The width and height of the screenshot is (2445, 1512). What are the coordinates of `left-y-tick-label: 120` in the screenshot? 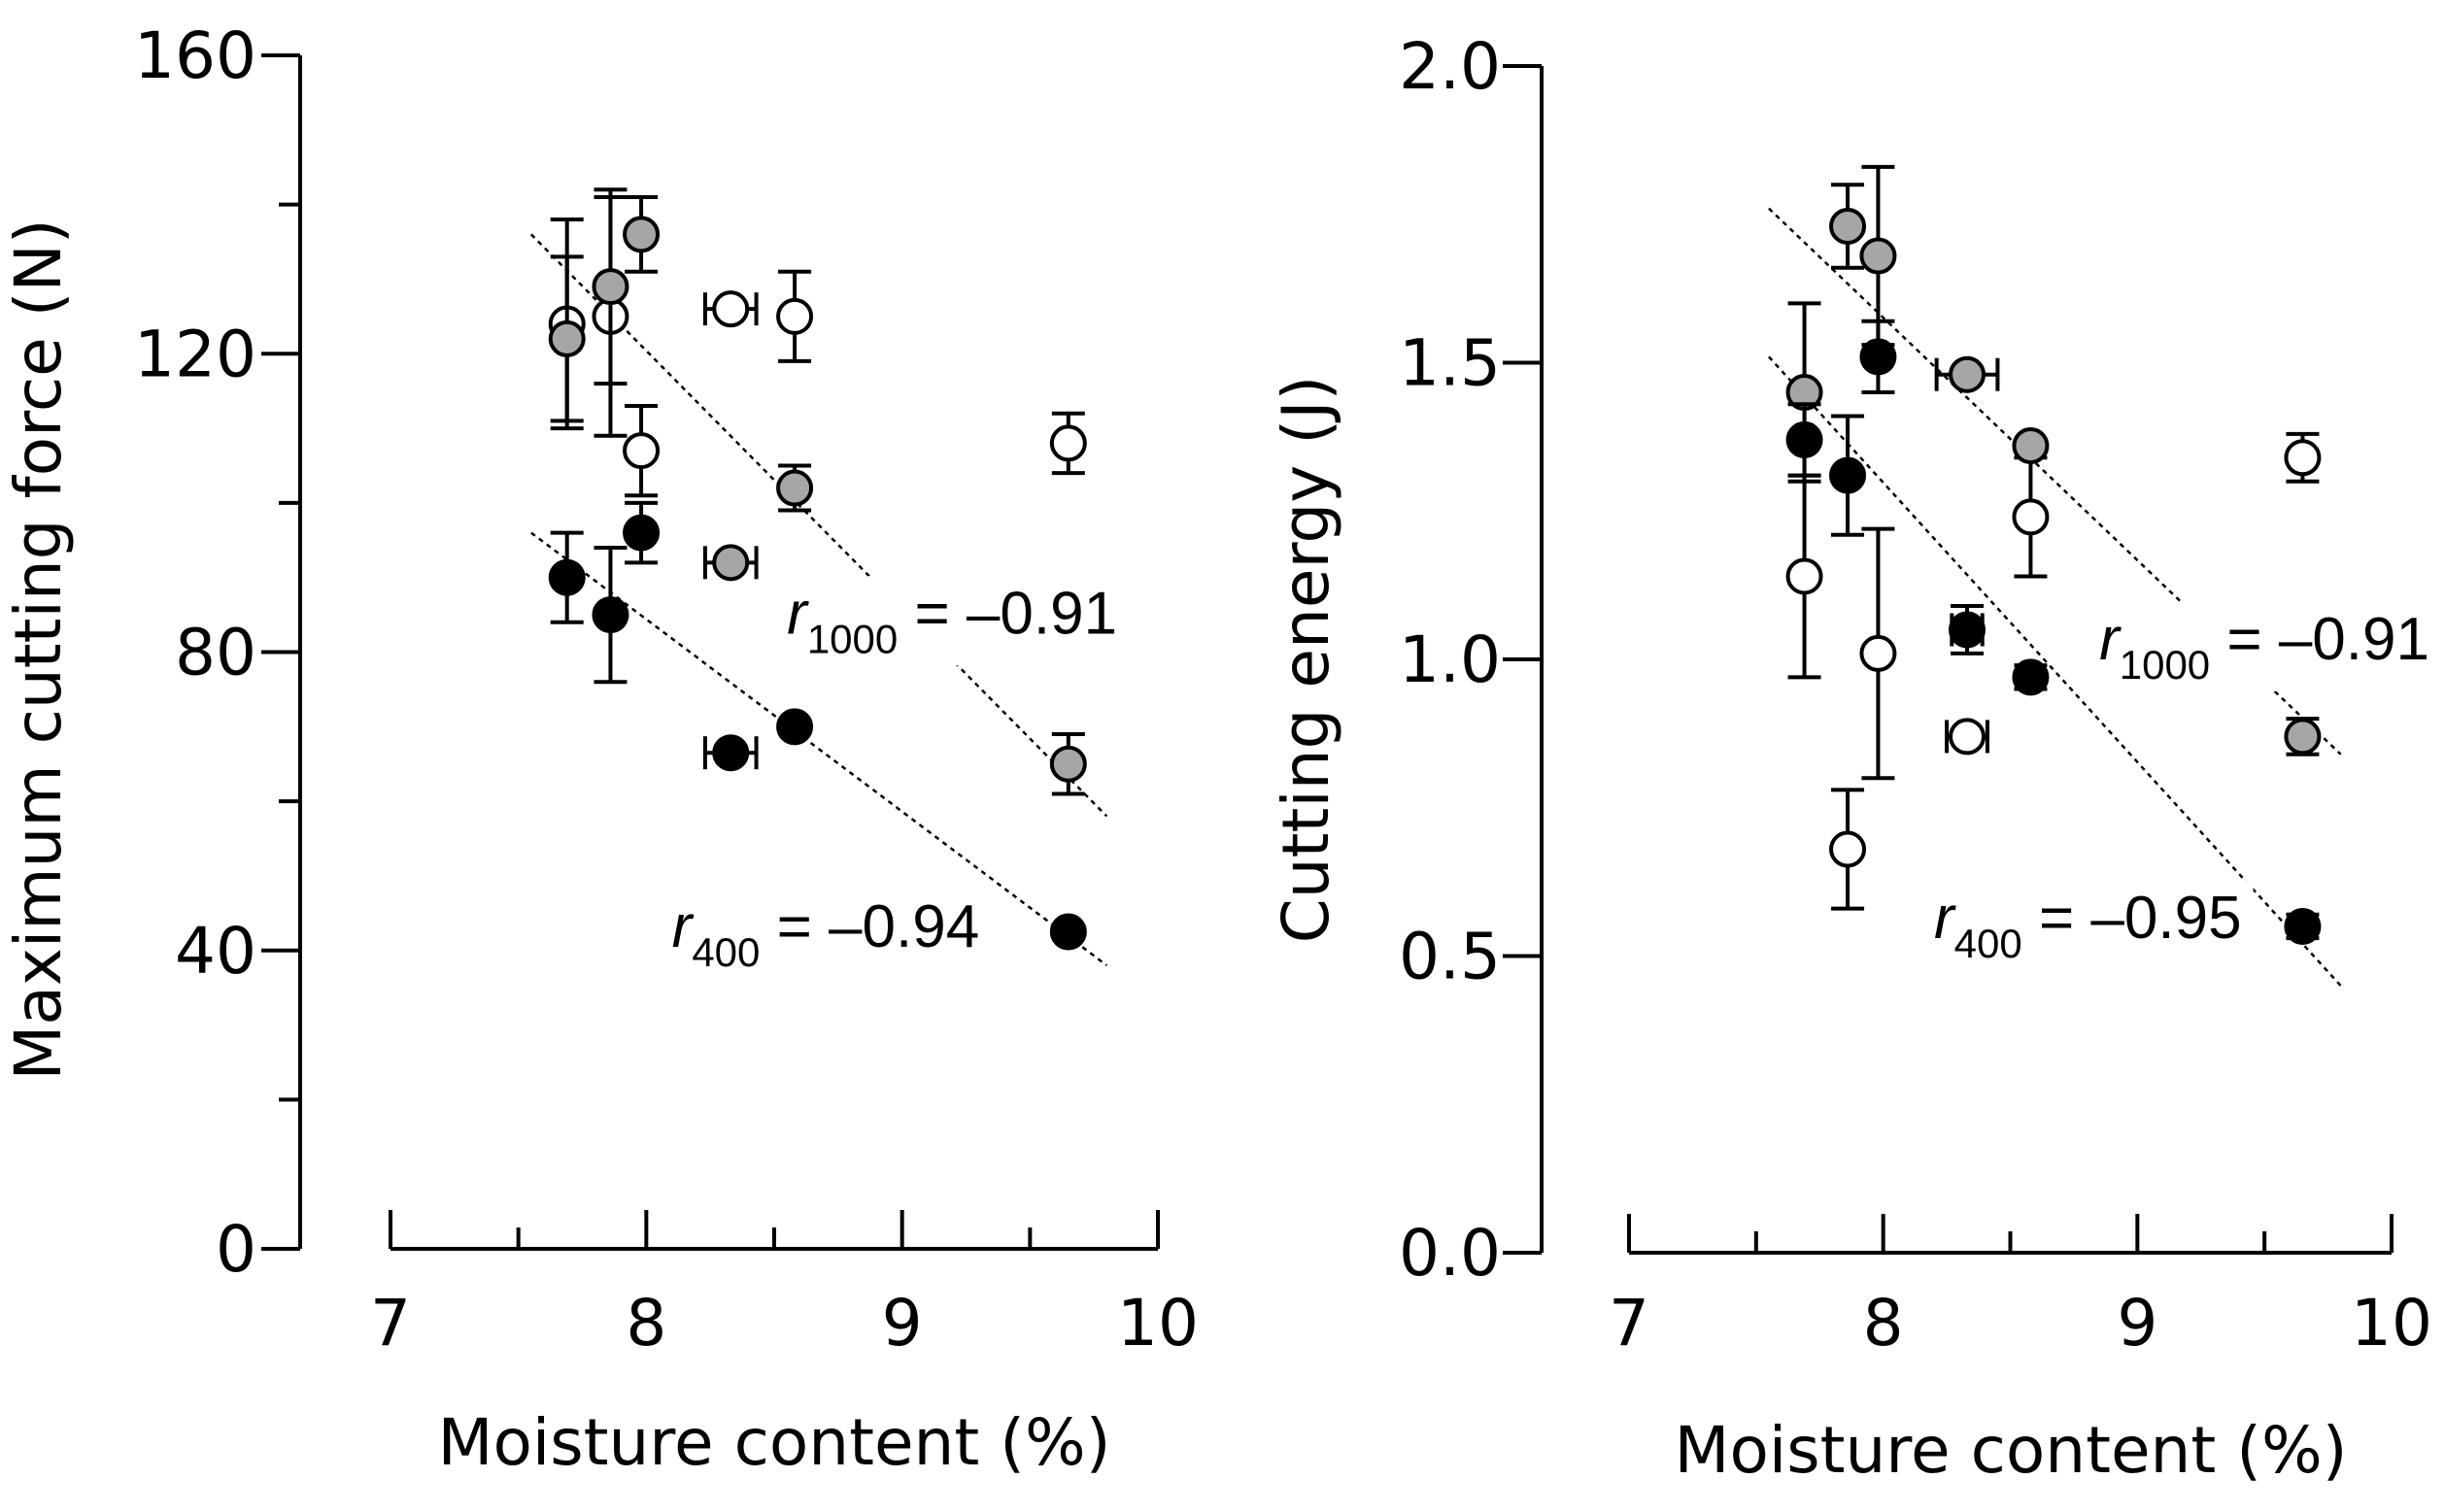 It's located at (195, 354).